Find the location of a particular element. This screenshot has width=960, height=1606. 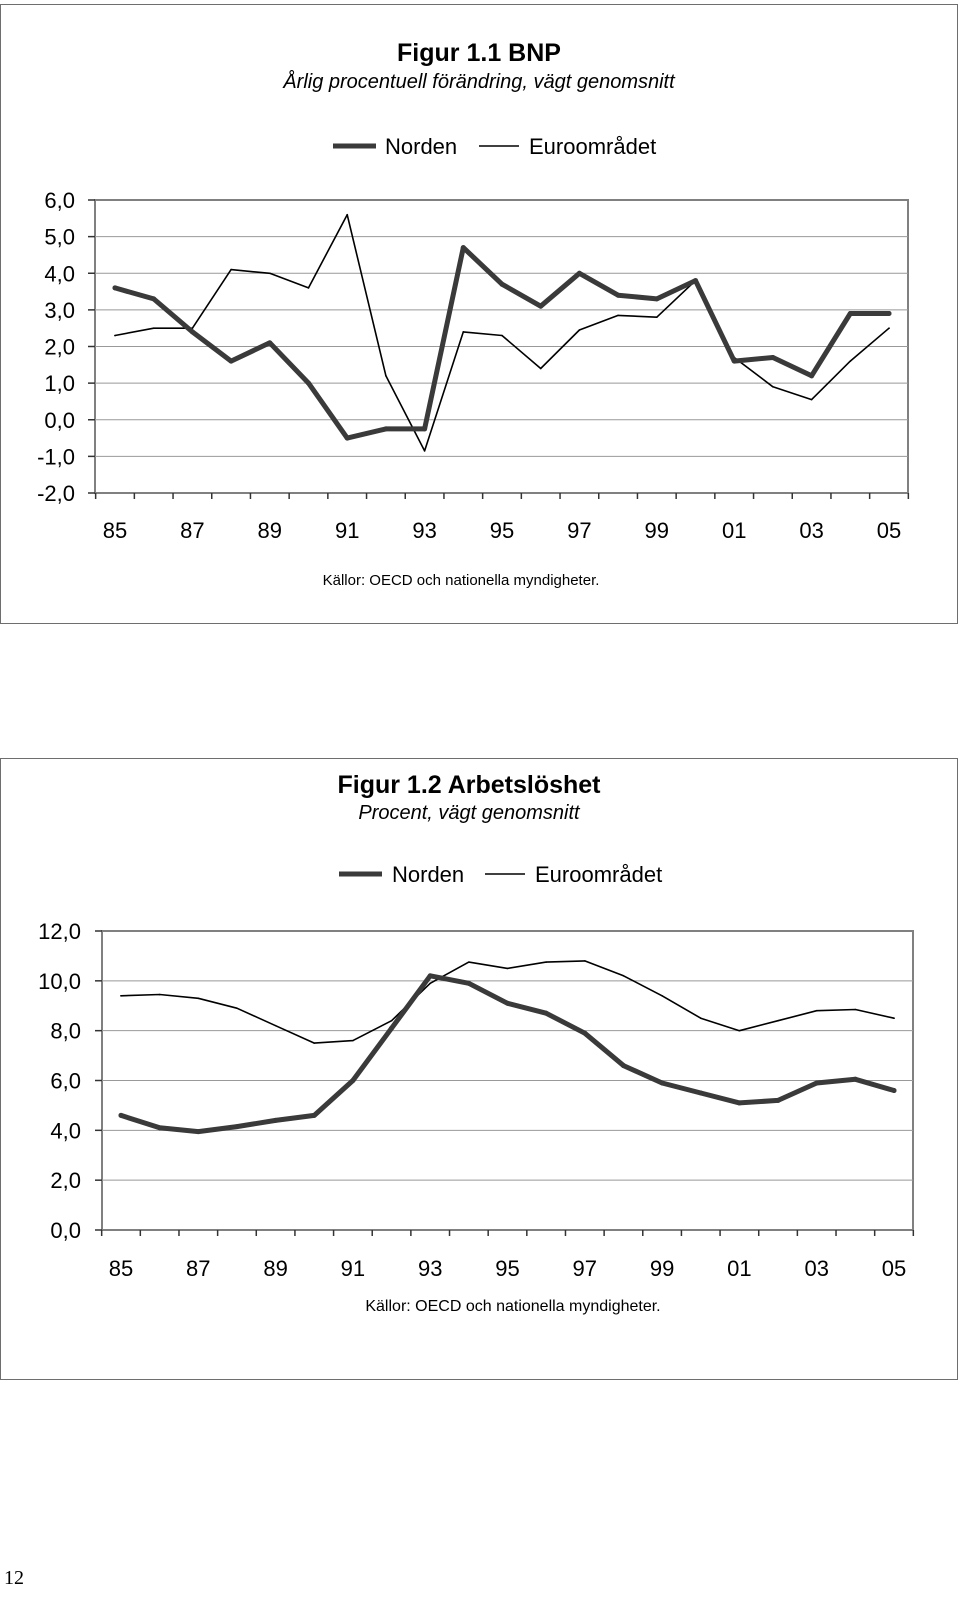

chart-source: Källor: OECD och nationella myndigheter. is located at coordinates (512, 1306).